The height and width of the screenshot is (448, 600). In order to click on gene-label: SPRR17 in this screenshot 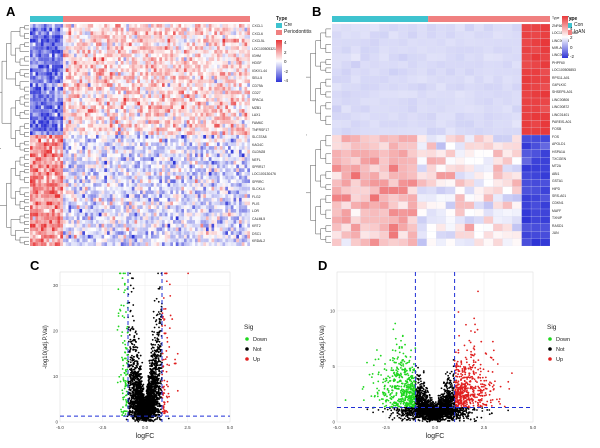, I will do `click(259, 167)`.